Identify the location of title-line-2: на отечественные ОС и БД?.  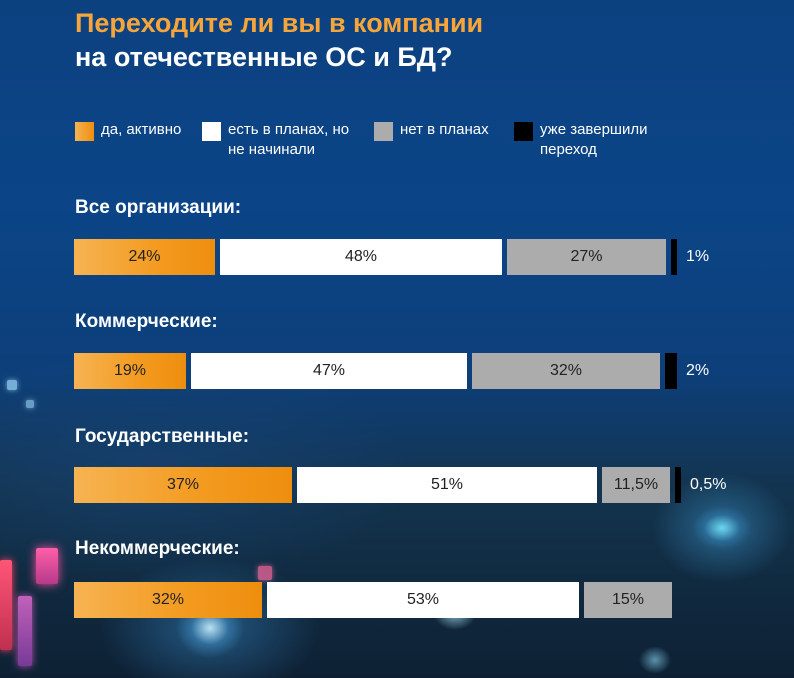
(264, 57).